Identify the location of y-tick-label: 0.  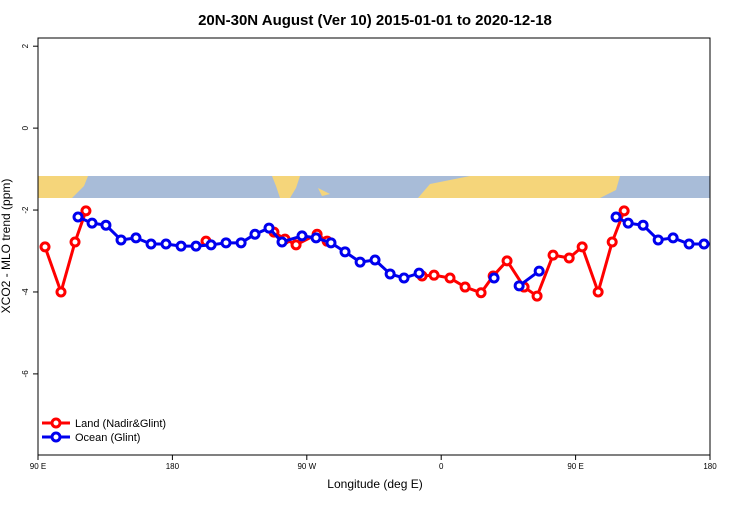
(25, 127).